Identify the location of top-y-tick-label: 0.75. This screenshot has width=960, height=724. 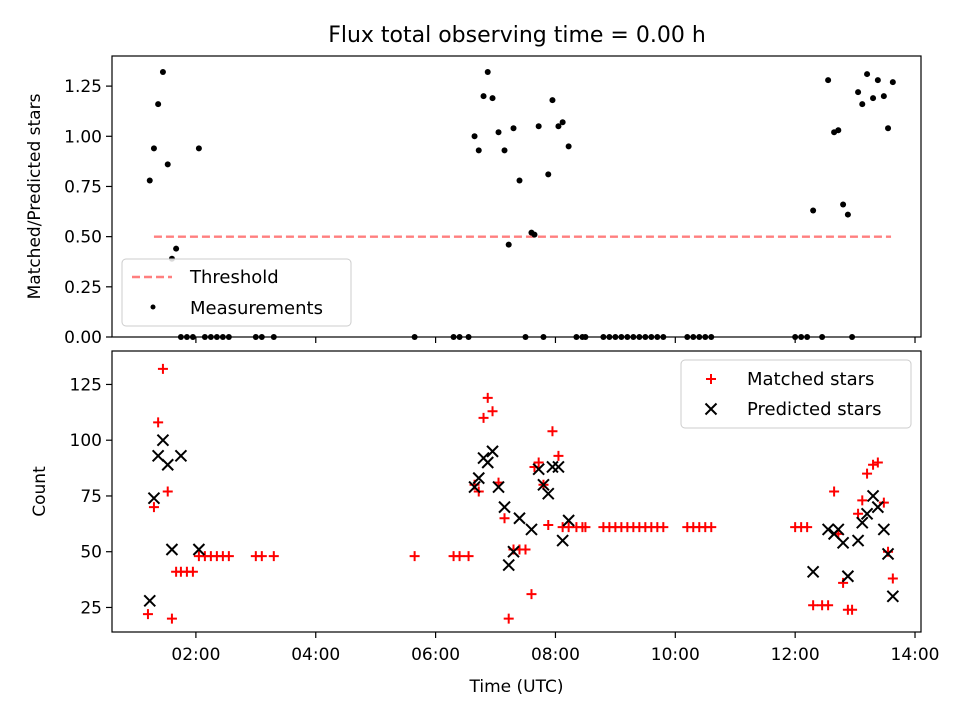
(83, 187).